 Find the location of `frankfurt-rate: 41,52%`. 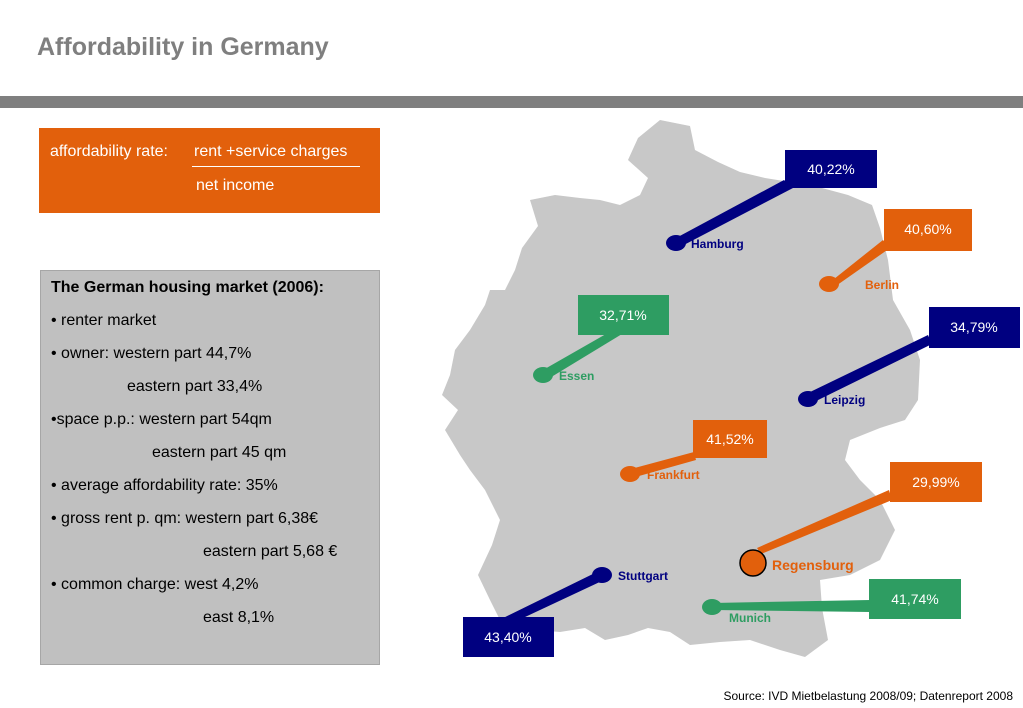

frankfurt-rate: 41,52% is located at coordinates (729, 439).